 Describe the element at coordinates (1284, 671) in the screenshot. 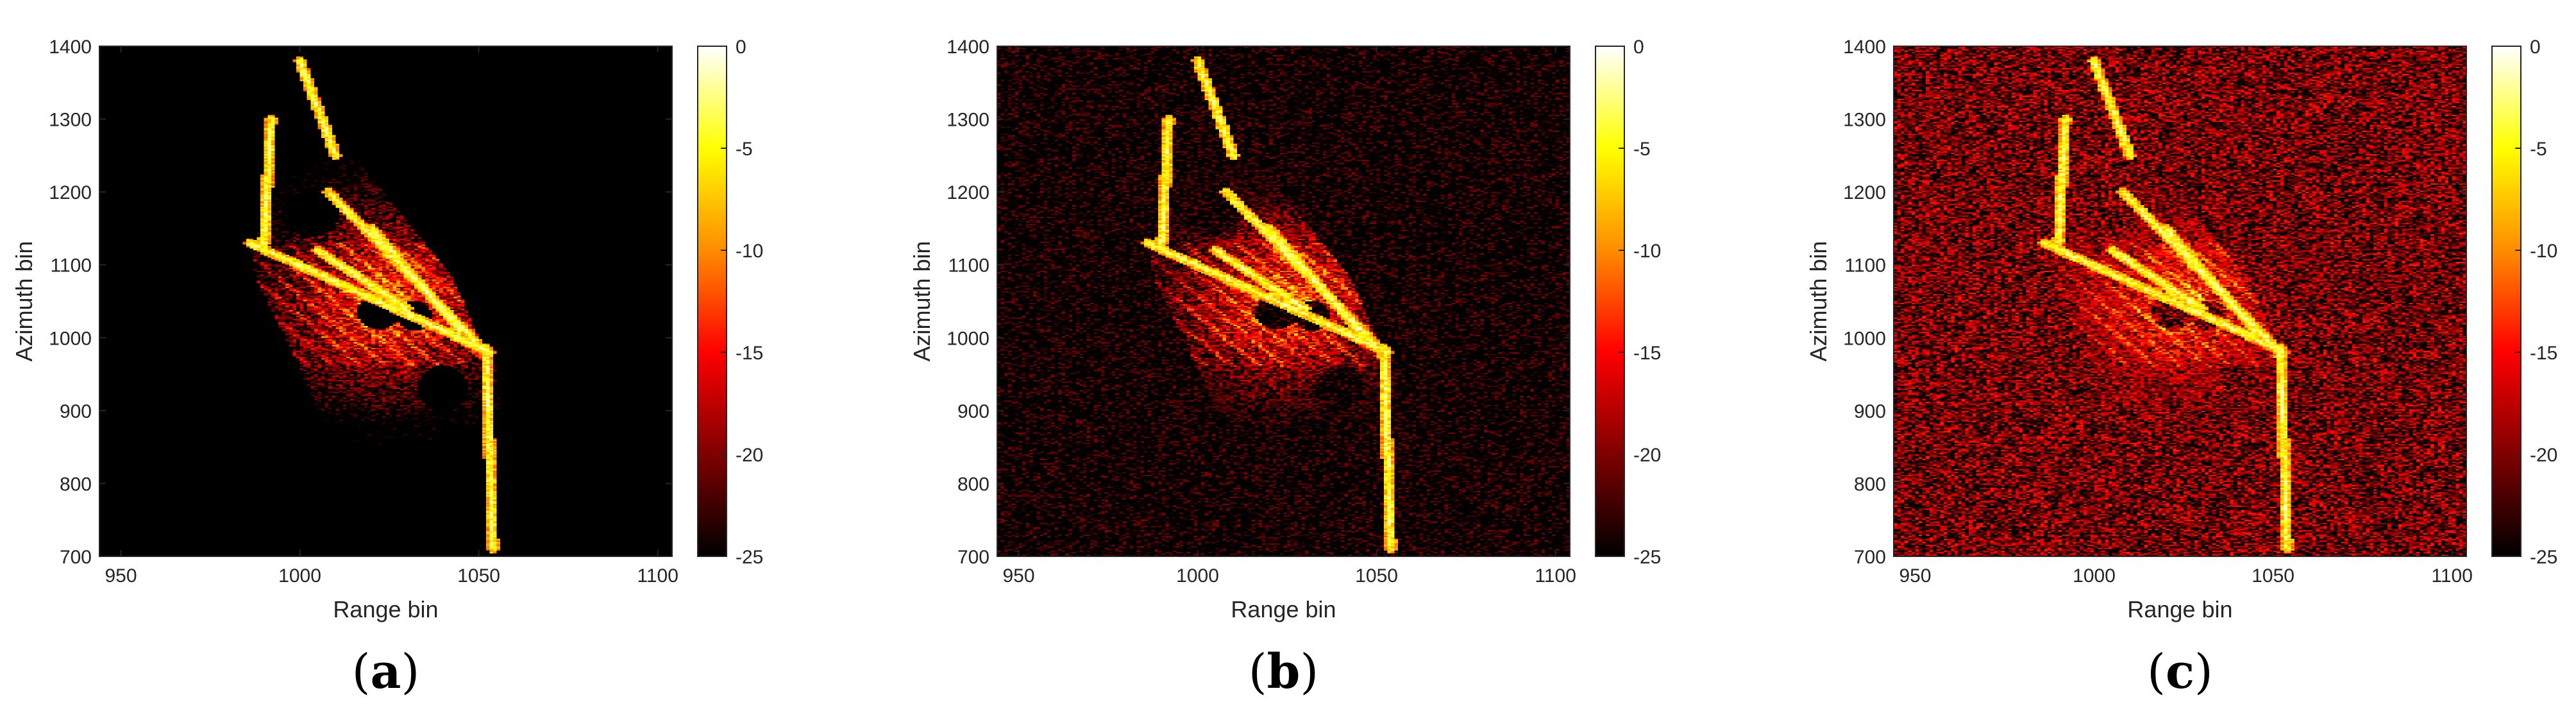

I see `panel-caption: (b)` at that location.